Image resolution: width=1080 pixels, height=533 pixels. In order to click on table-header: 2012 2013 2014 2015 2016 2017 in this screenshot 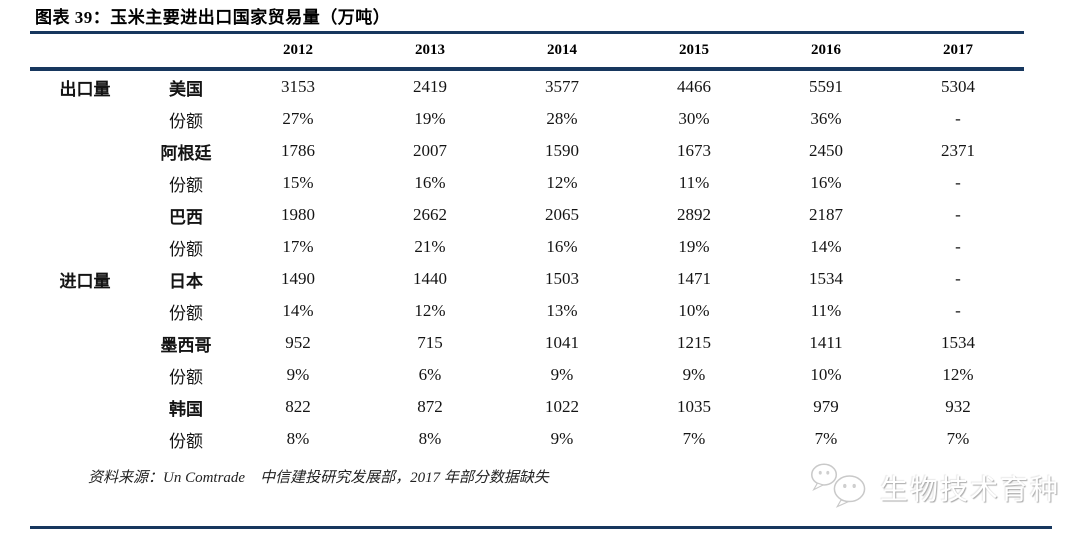, I will do `click(527, 51)`.